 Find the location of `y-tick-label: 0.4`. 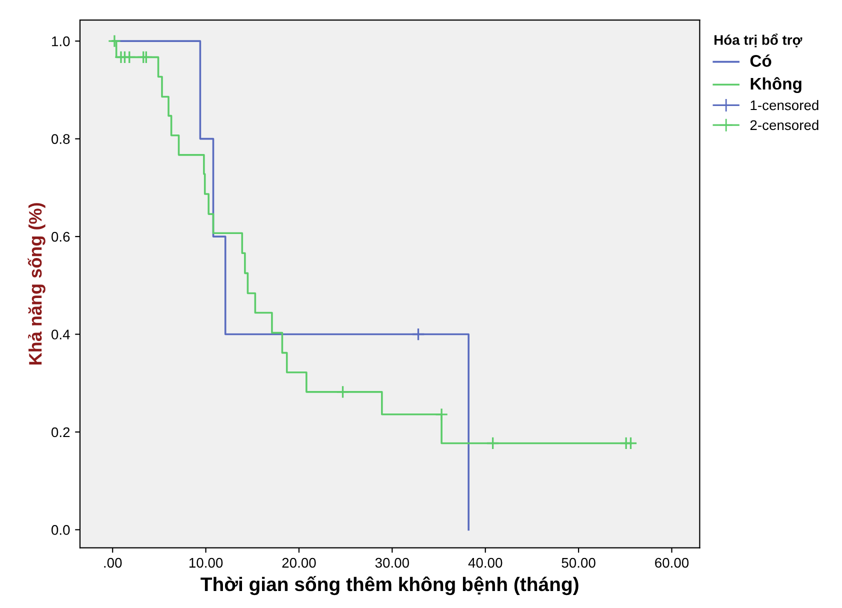

y-tick-label: 0.4 is located at coordinates (61, 335).